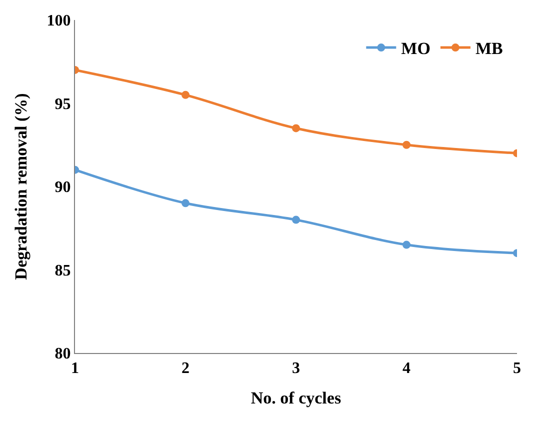 This screenshot has height=423, width=547. I want to click on y-axis-title: Degradation removal (%), so click(20, 186).